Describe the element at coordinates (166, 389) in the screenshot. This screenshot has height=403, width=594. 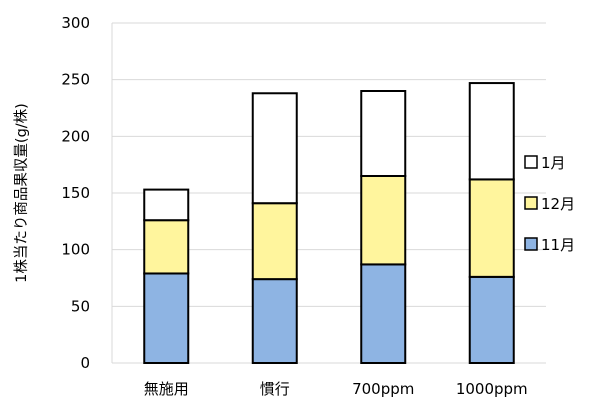
I see `x-category-label: 無施用` at that location.